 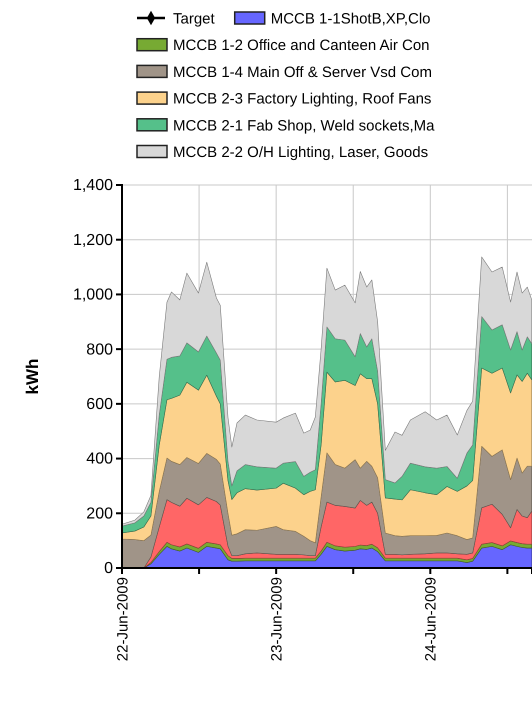 I want to click on x-tick-label: 23-Jun-2009, so click(x=277, y=619).